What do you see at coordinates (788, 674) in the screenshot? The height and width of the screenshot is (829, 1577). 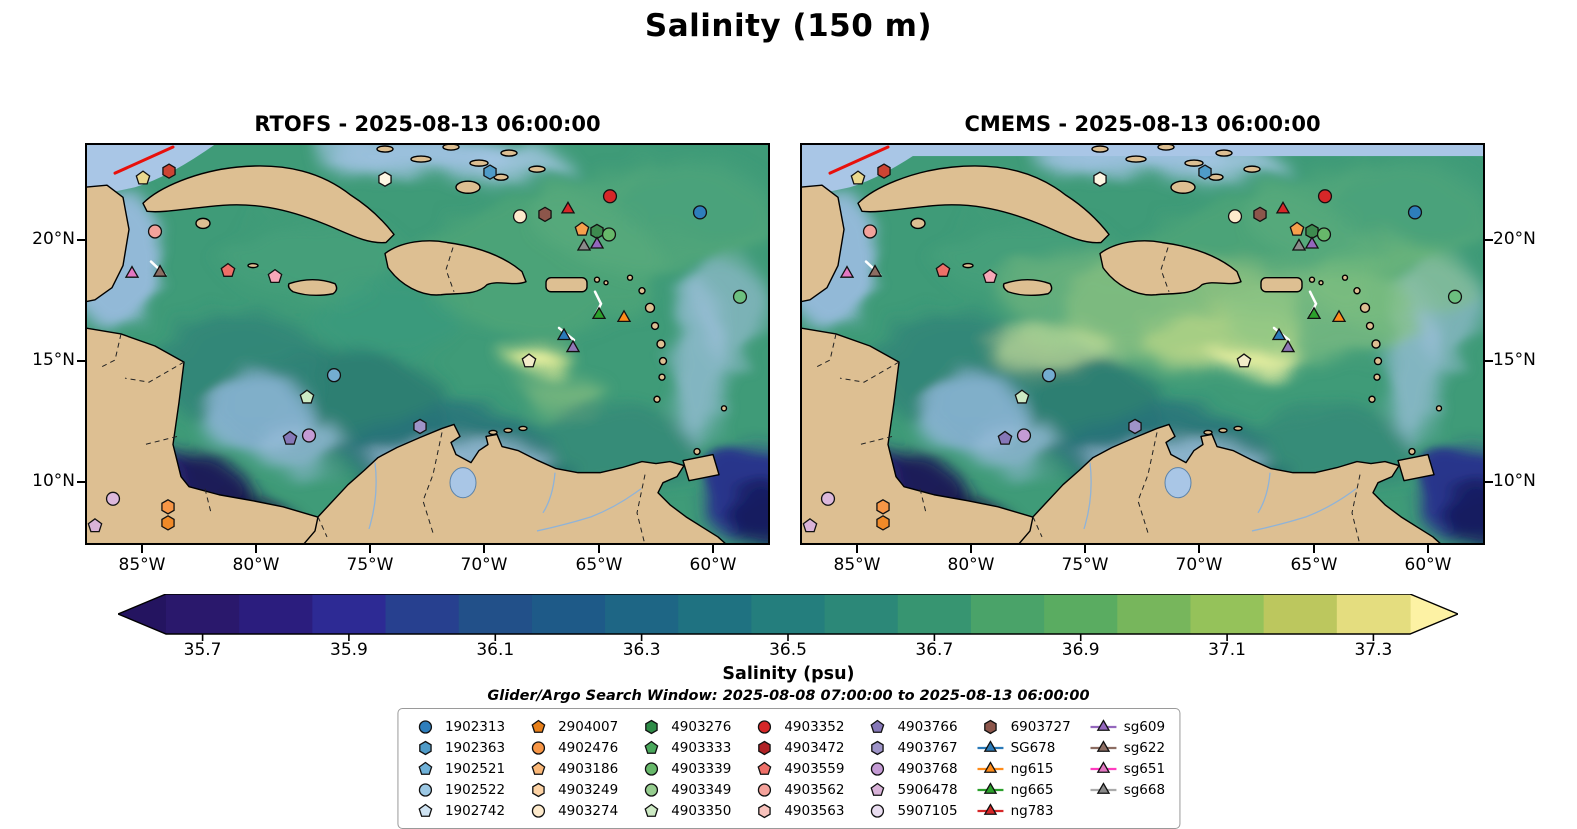 I see `colorbar-label: Salinity (psu)` at bounding box center [788, 674].